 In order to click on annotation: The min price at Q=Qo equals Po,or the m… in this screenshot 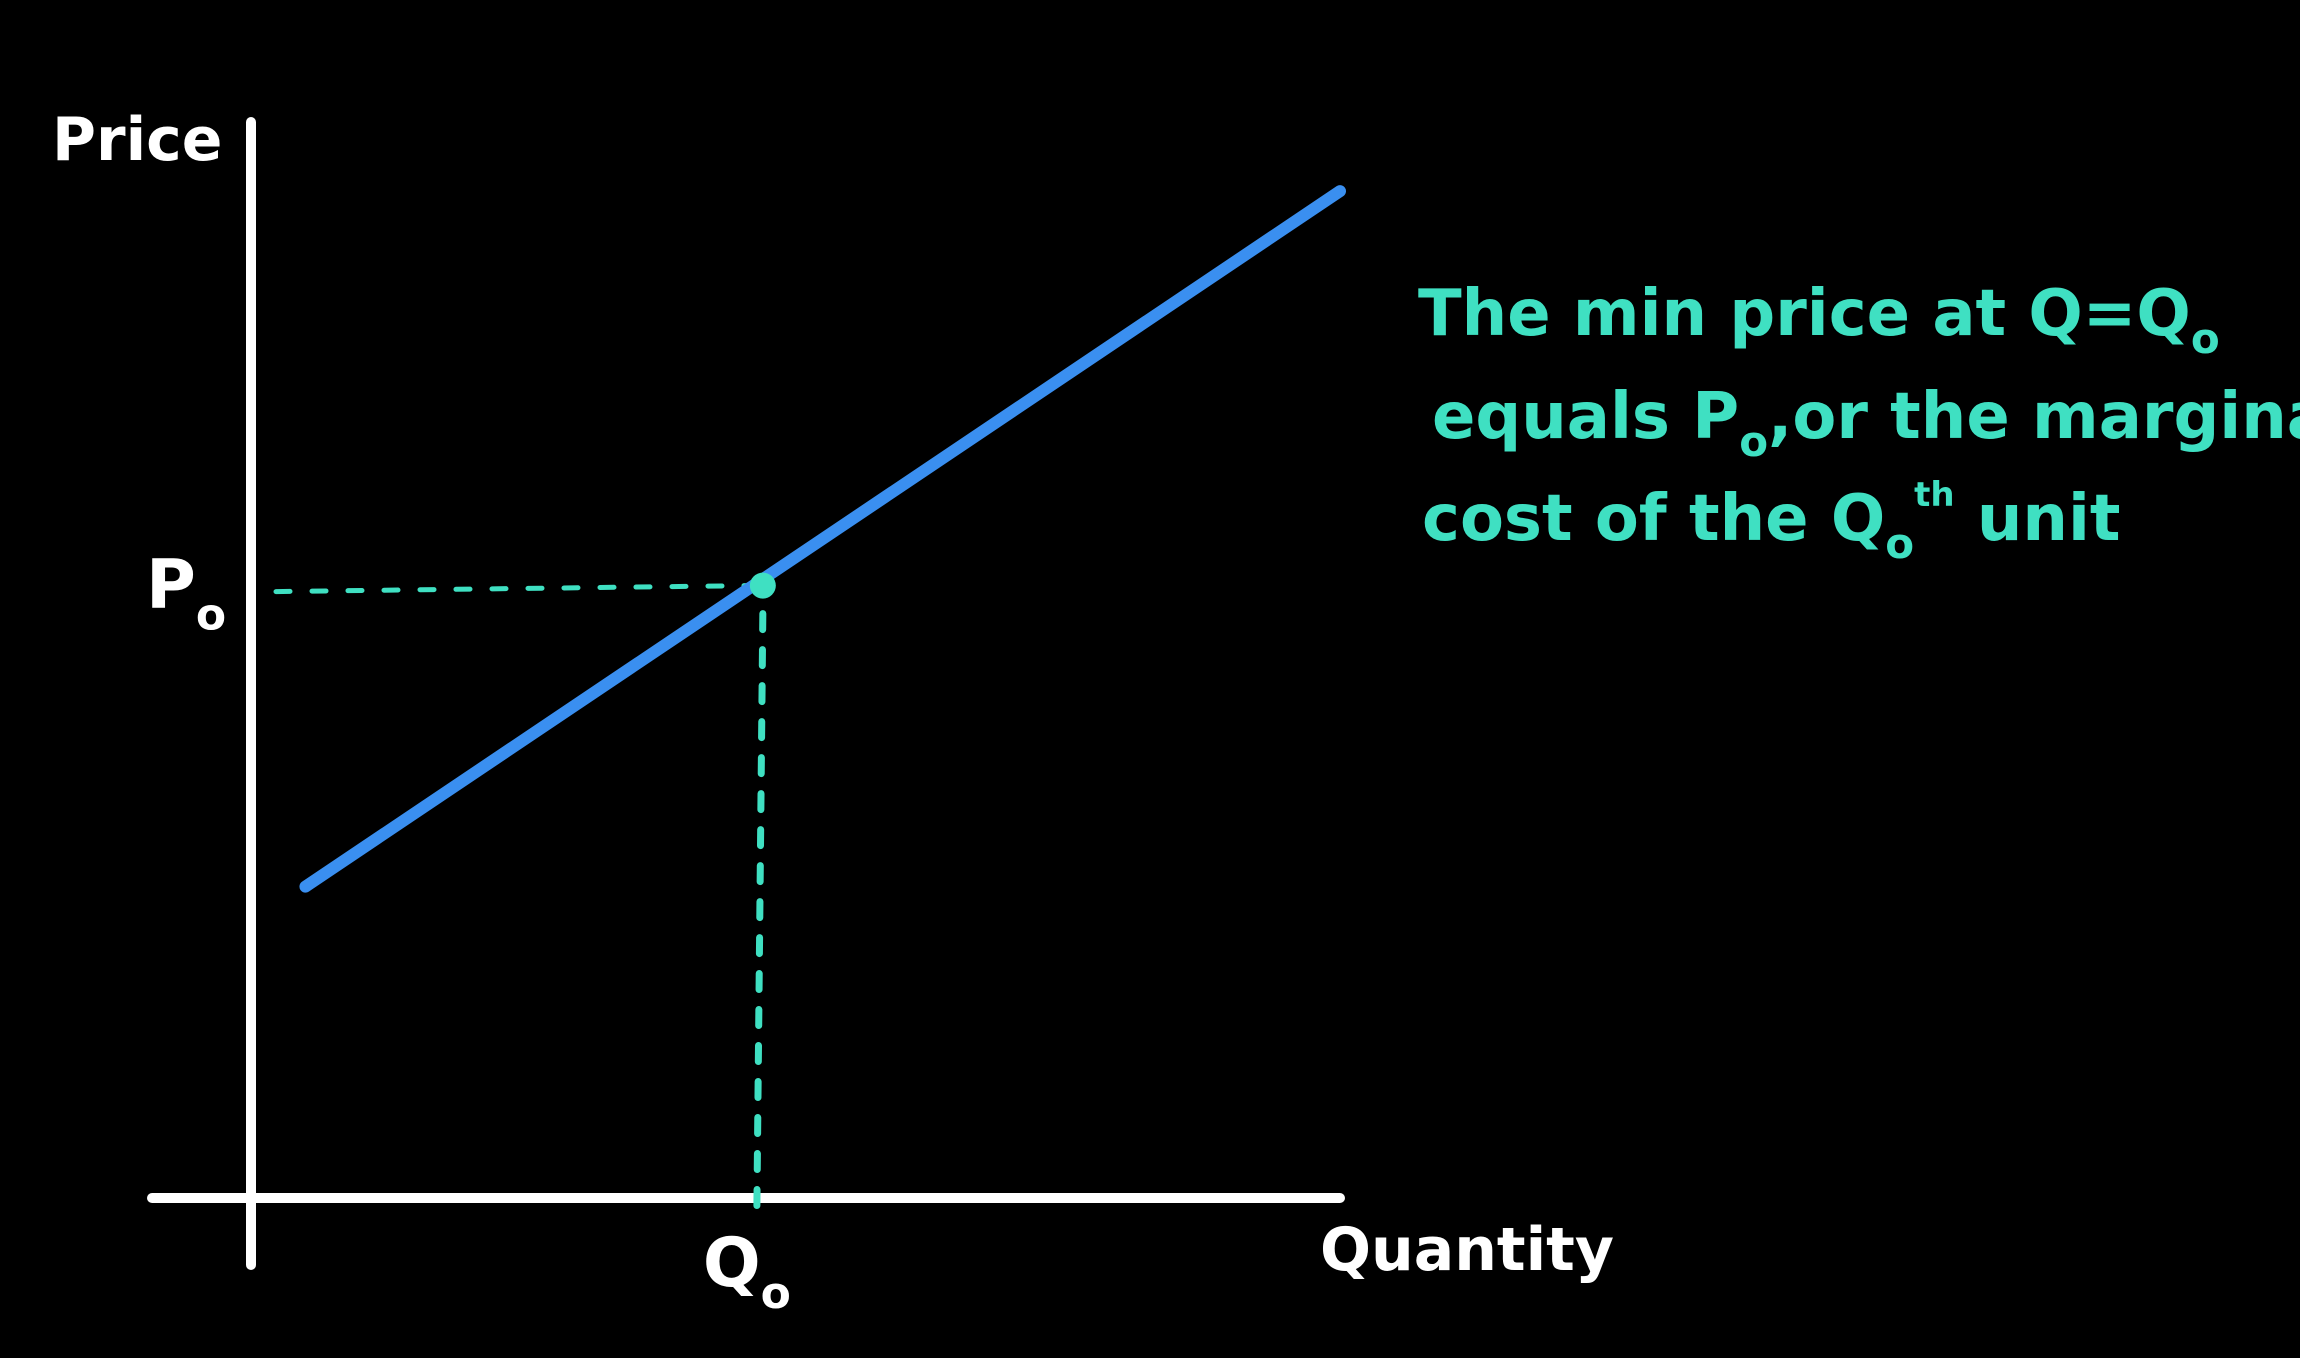, I will do `click(1859, 422)`.